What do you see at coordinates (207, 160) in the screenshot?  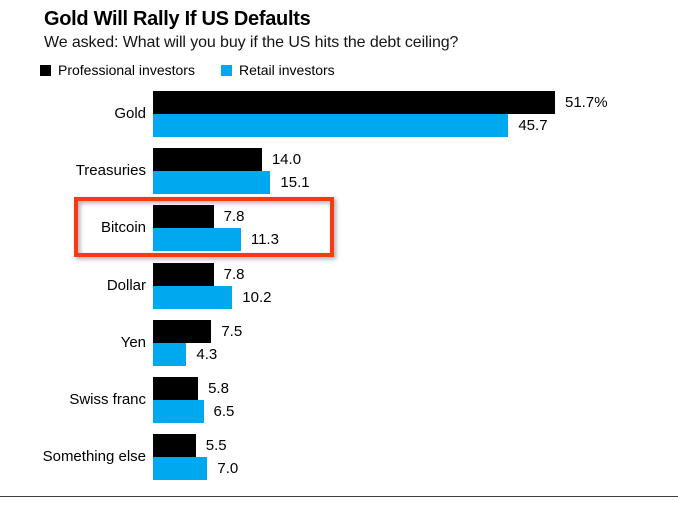 I see `bar-professional-treasuries` at bounding box center [207, 160].